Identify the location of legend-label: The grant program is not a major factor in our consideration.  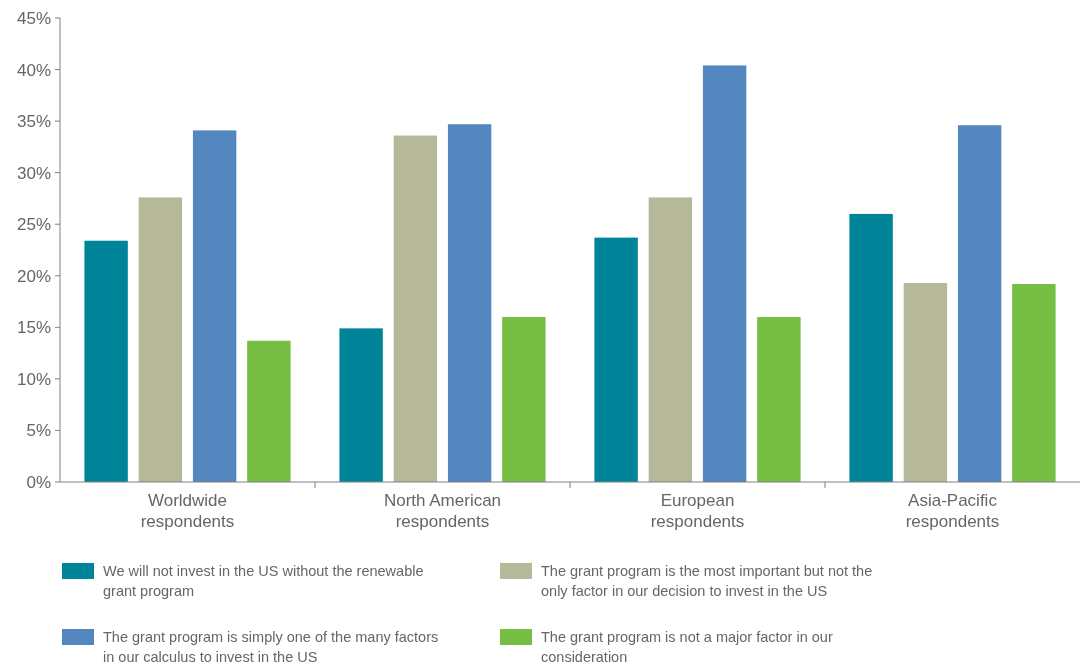
(687, 647).